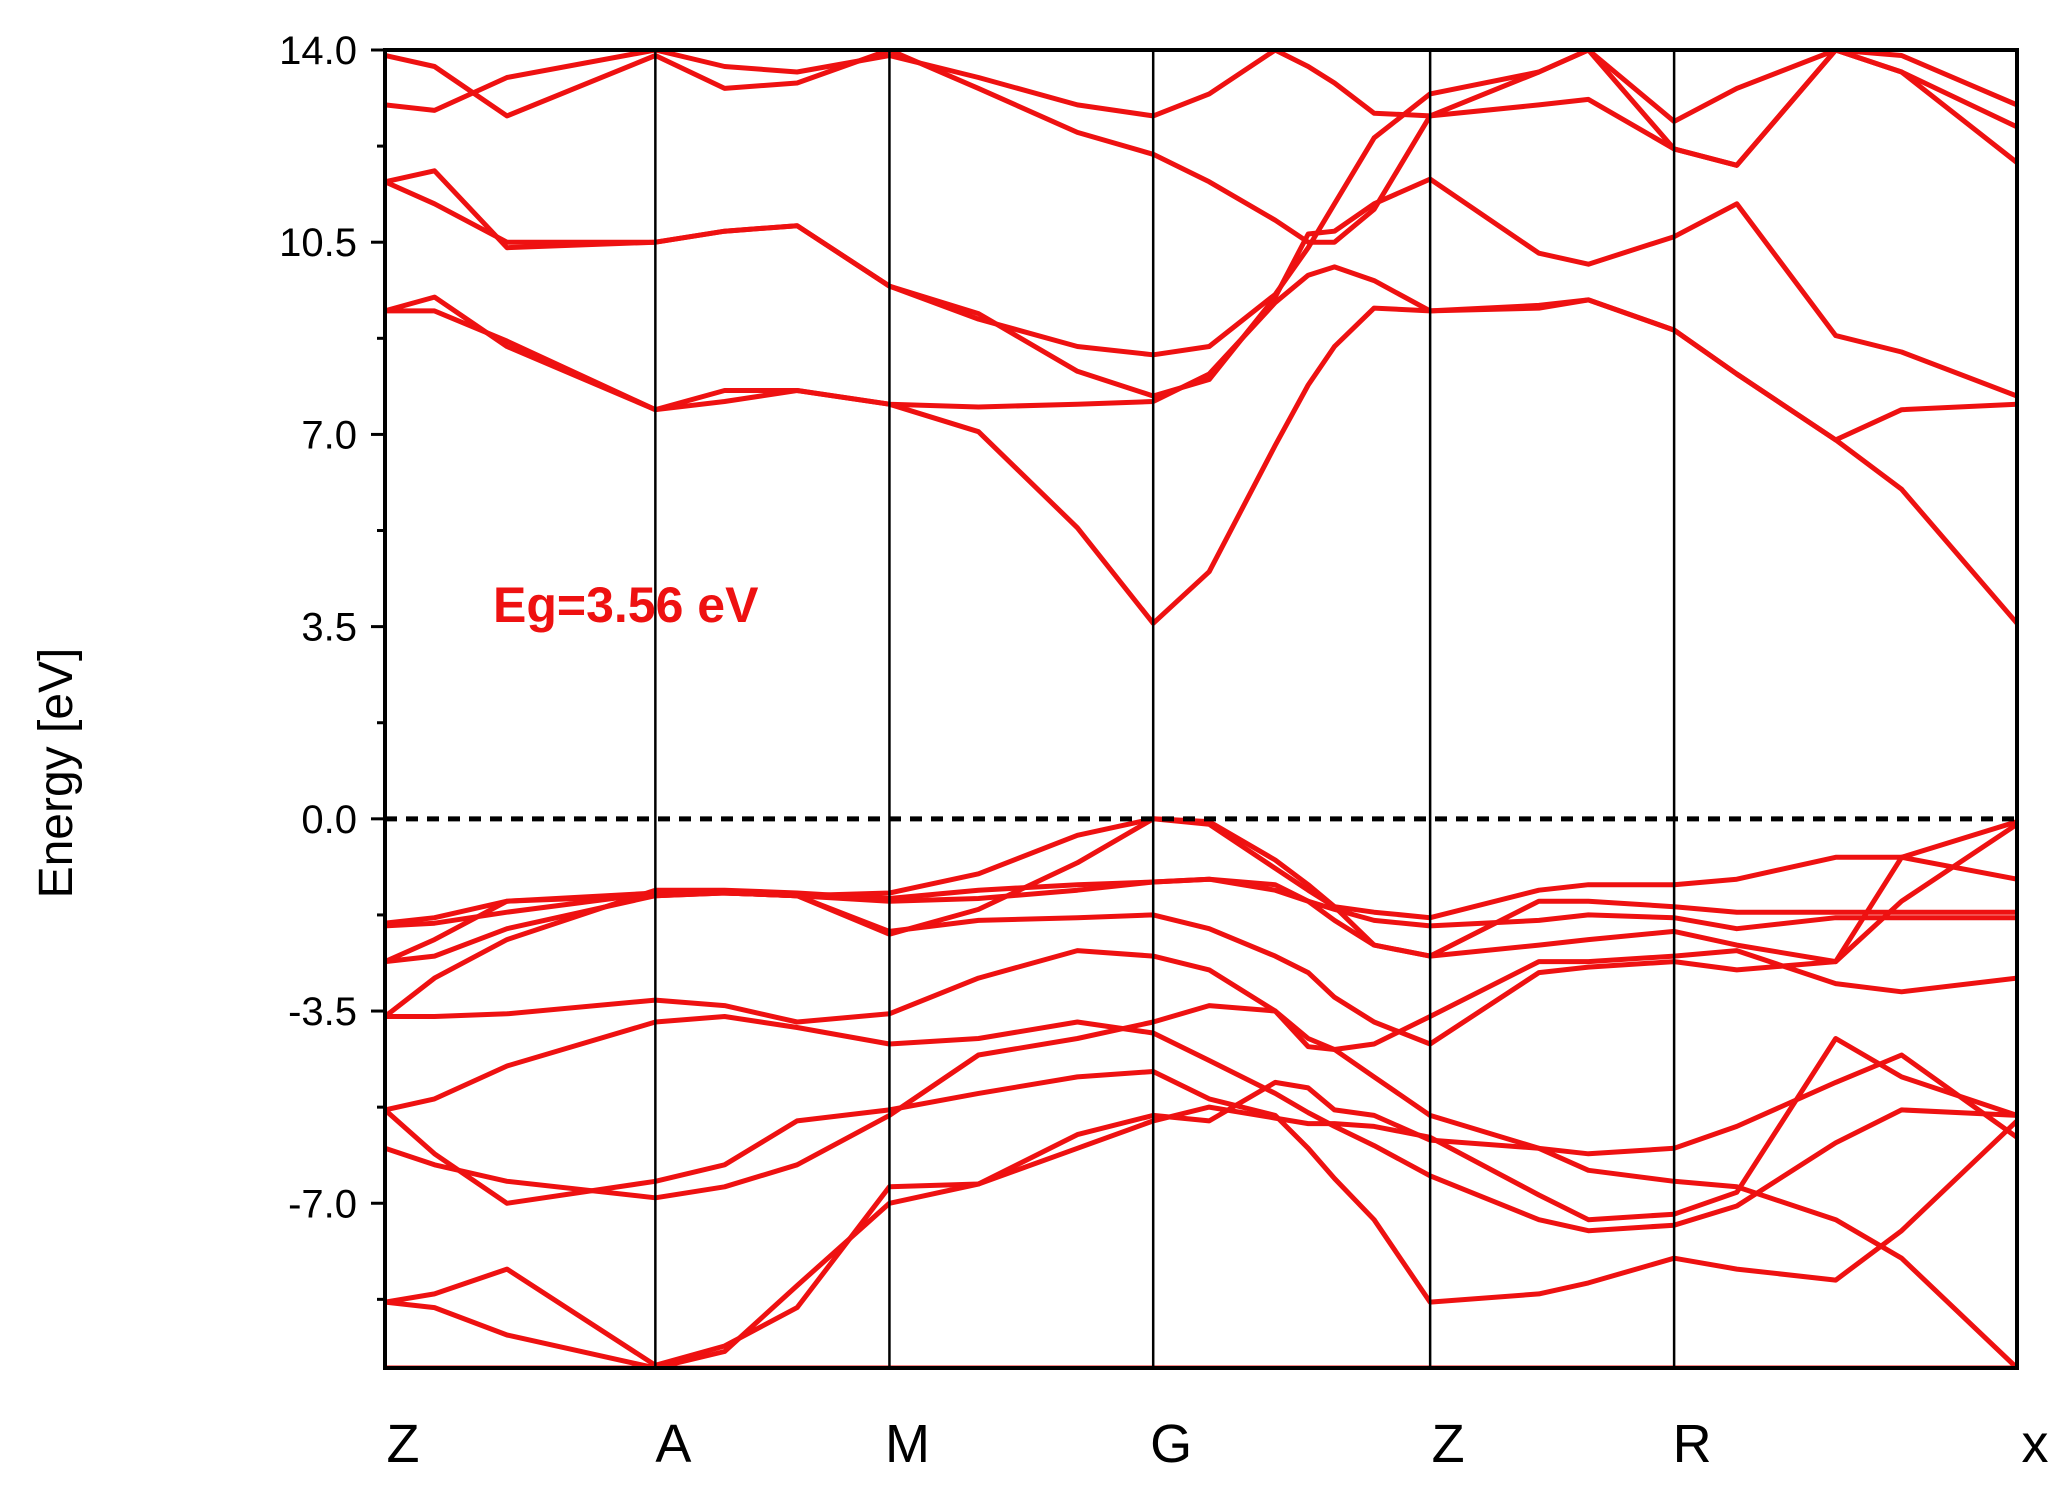 The image size is (2049, 1495). What do you see at coordinates (318, 243) in the screenshot?
I see `y-tick-label: 10.5` at bounding box center [318, 243].